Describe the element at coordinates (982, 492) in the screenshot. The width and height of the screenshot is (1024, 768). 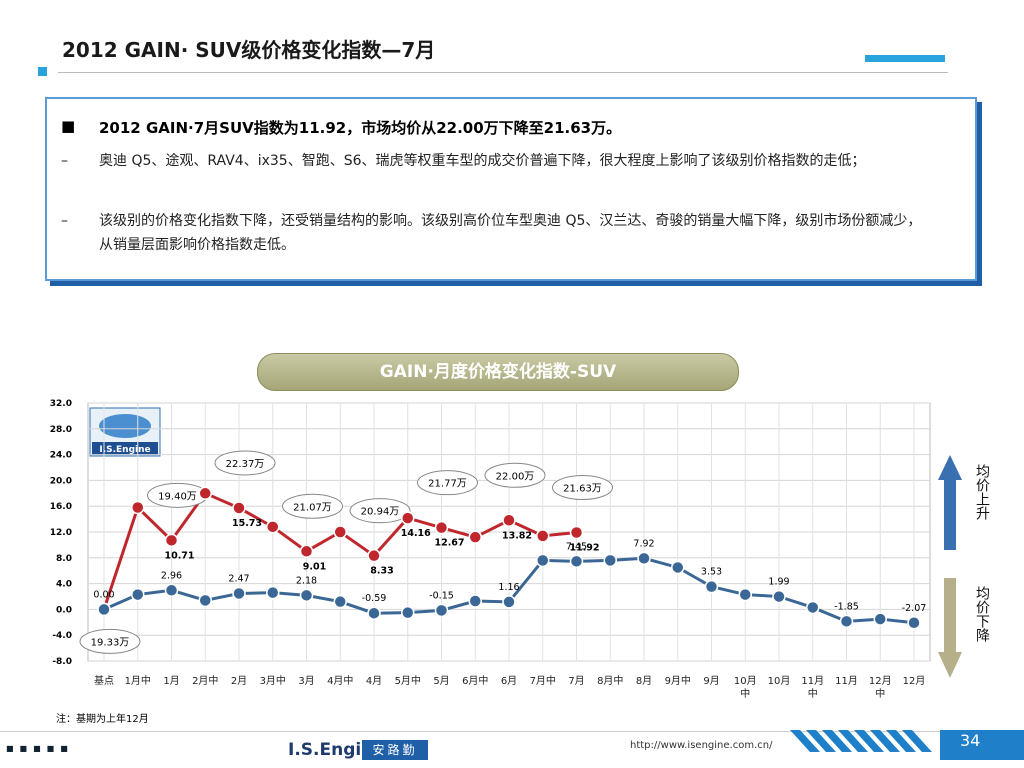
I see `up-label: 均价上升` at that location.